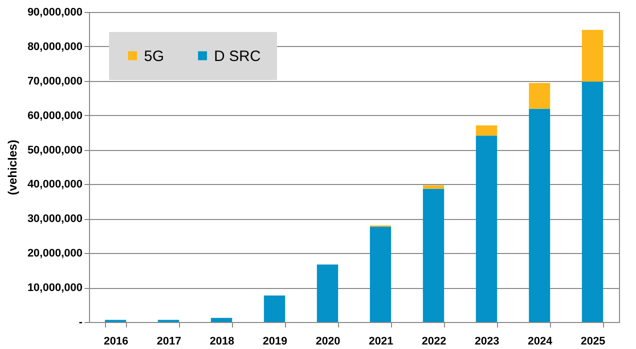  Describe the element at coordinates (54, 150) in the screenshot. I see `y-tick-label: 50,000,000` at that location.